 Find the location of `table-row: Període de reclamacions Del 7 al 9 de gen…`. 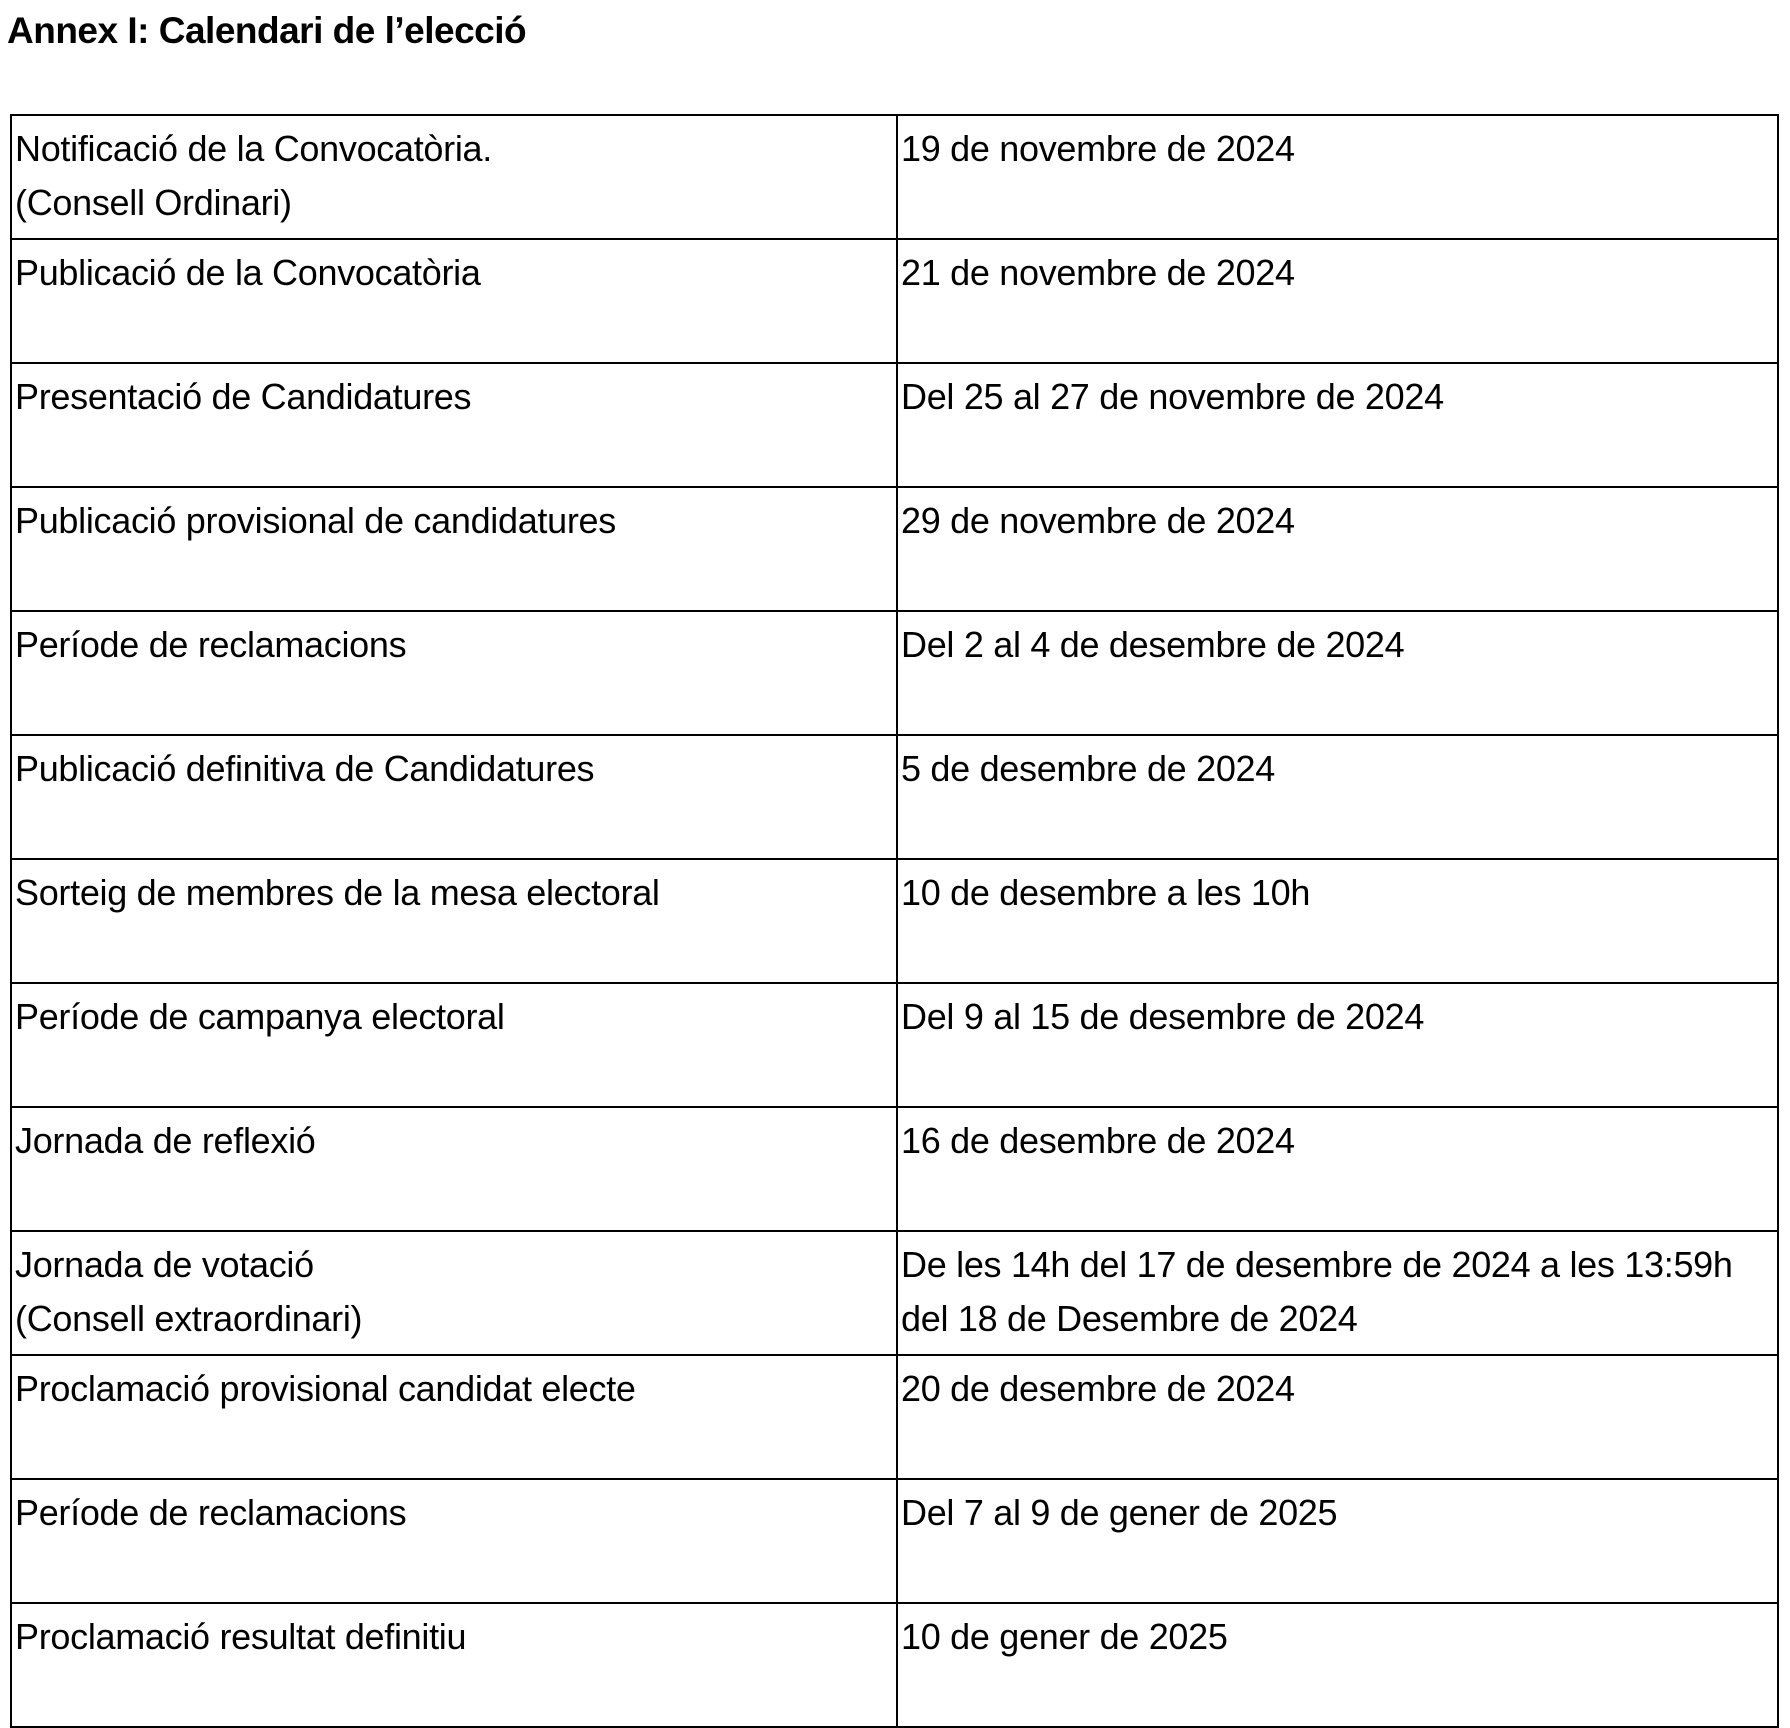

table-row: Període de reclamacions Del 7 al 9 de gen… is located at coordinates (894, 1541).